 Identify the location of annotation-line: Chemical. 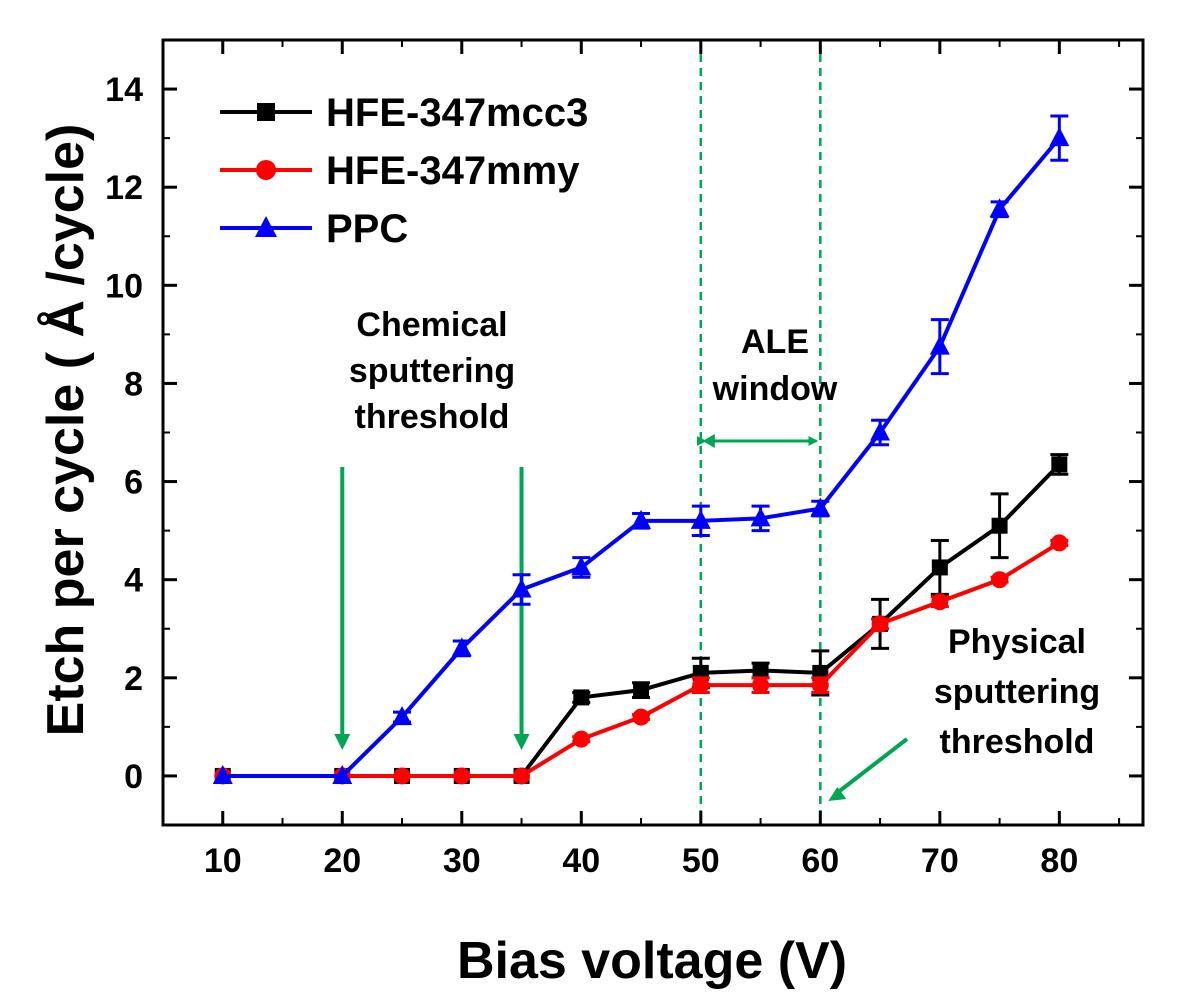
(431, 325).